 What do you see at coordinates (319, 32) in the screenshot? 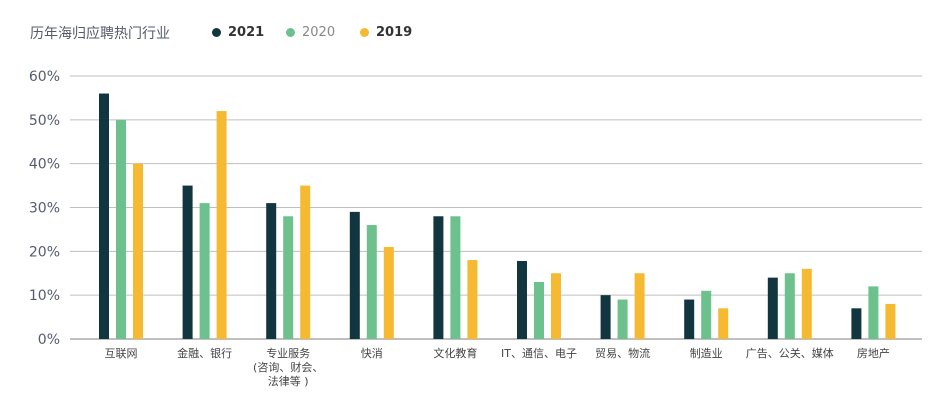
I see `legend-label-2020: 2020` at bounding box center [319, 32].